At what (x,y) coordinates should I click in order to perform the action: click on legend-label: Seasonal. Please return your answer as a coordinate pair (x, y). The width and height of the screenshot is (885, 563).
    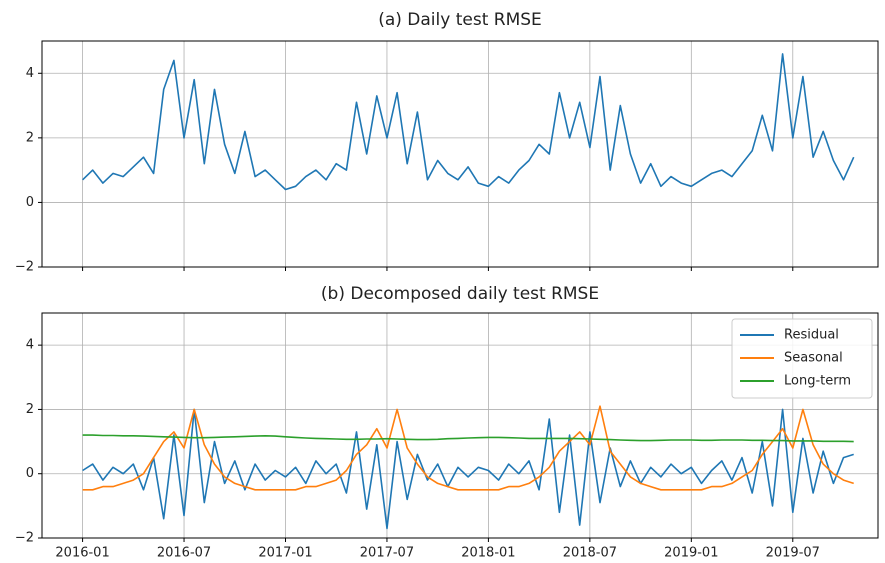
    Looking at the image, I should click on (813, 358).